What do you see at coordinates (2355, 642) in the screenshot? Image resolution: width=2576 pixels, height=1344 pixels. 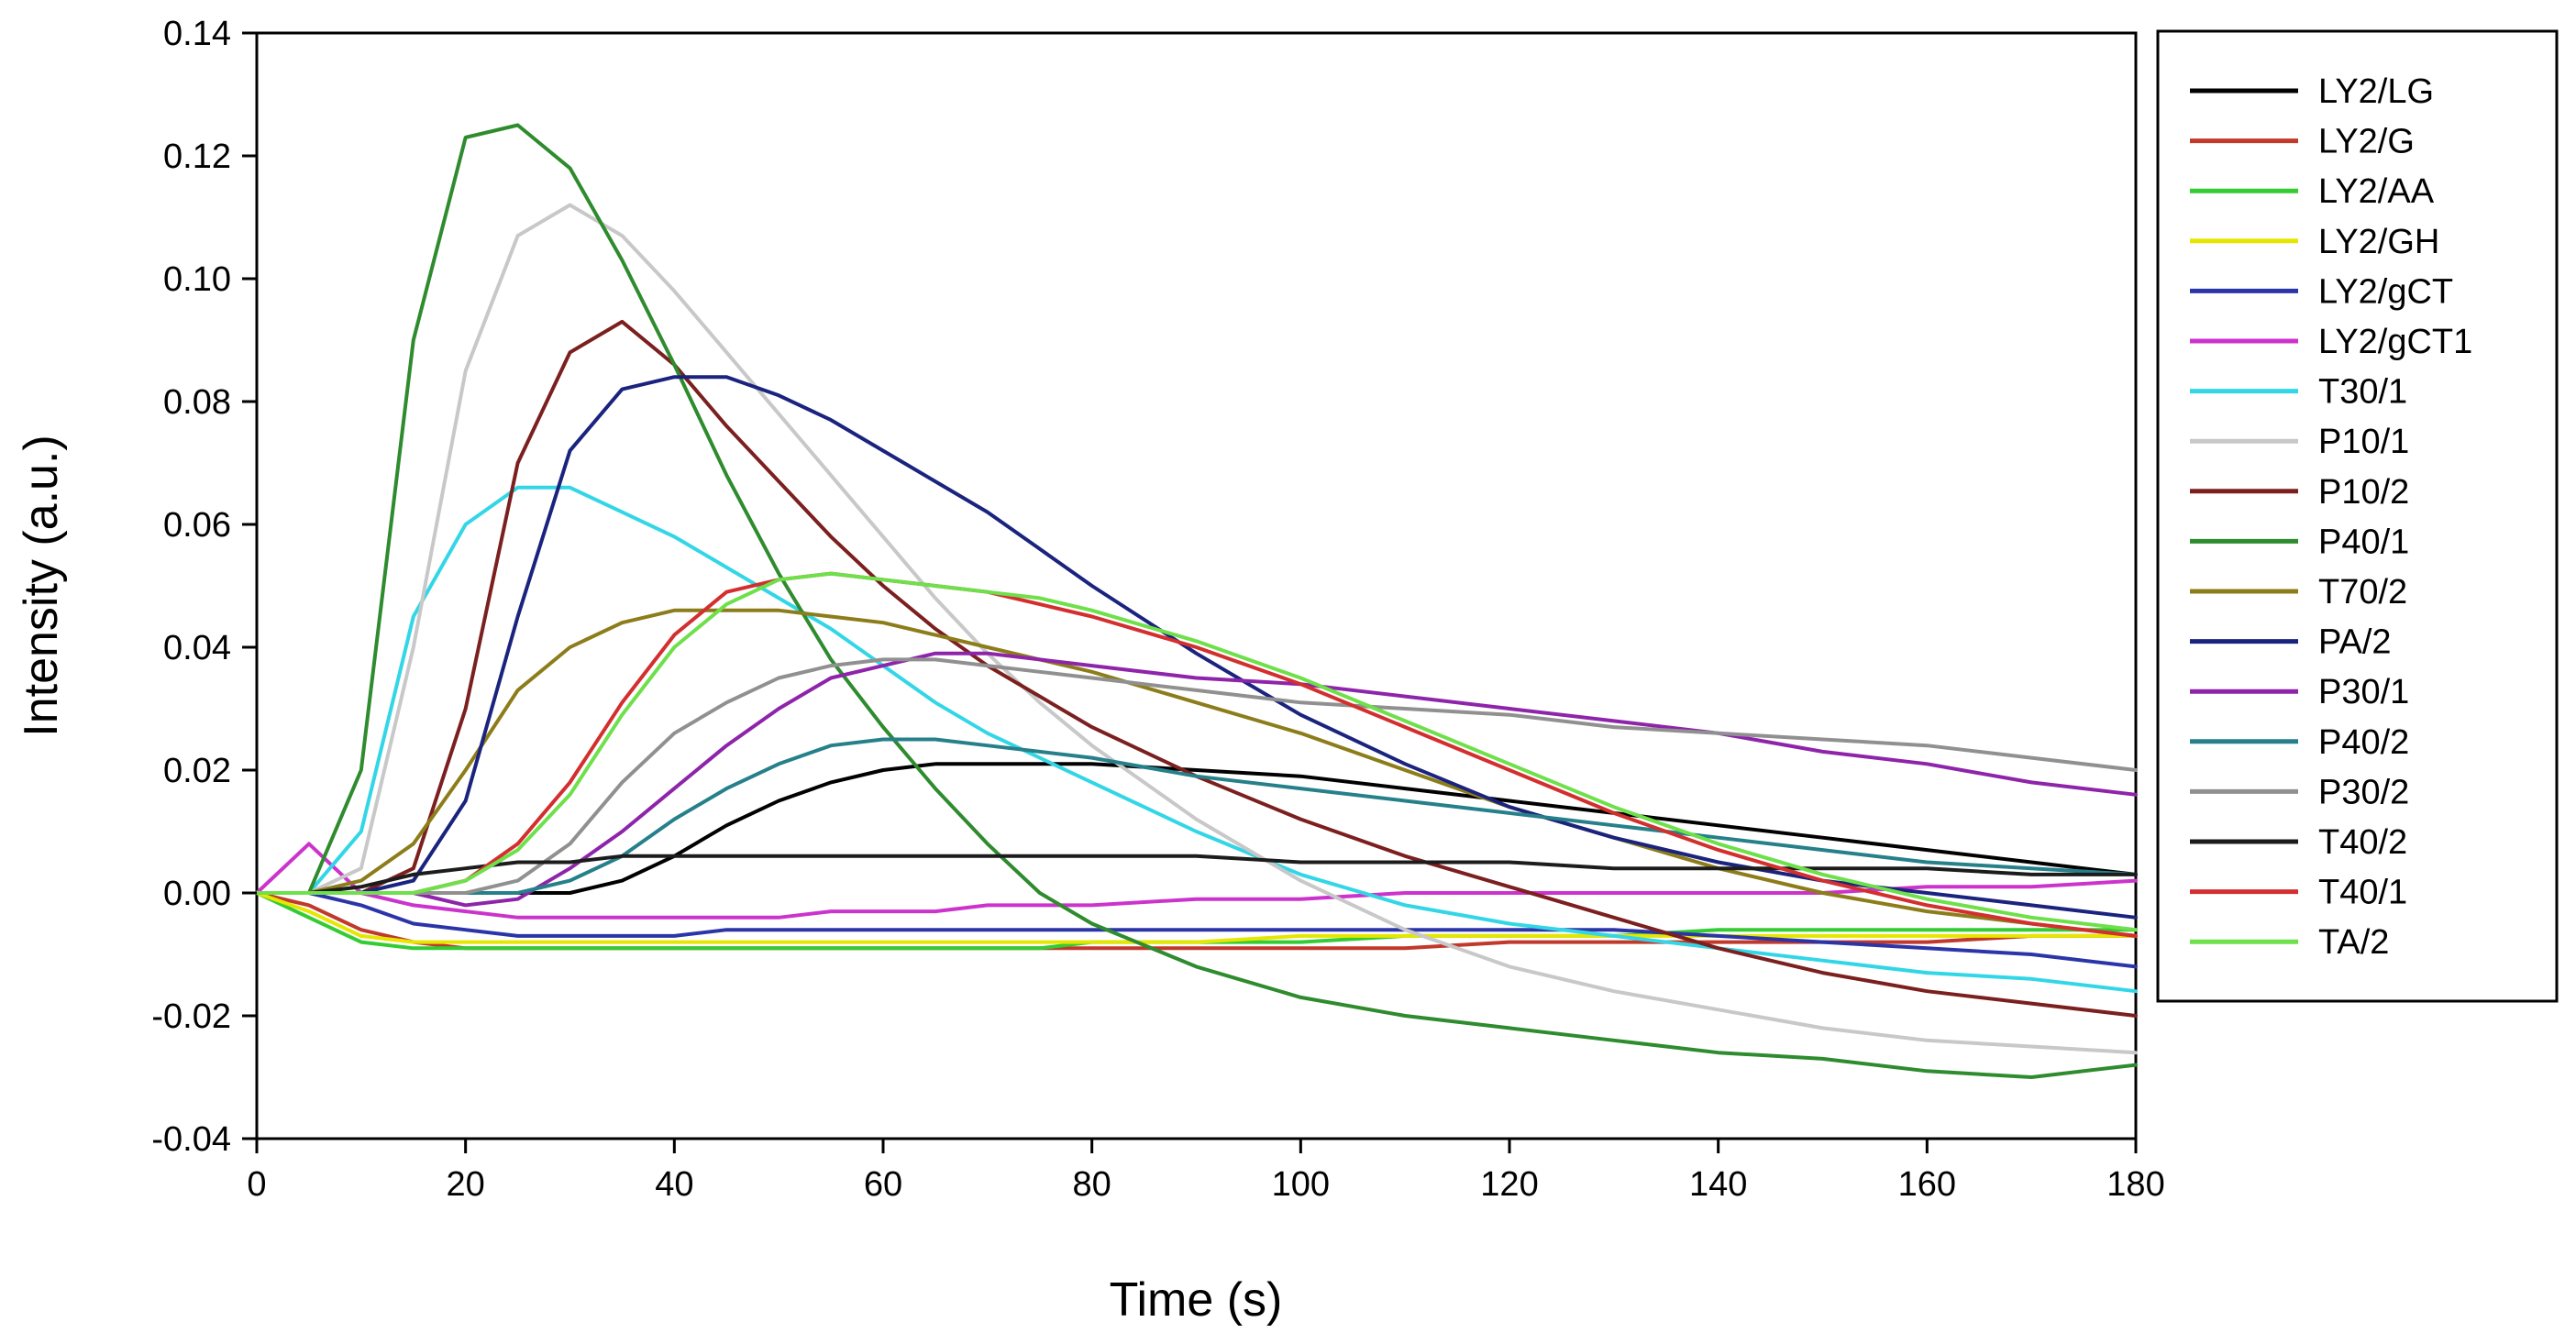 I see `legend-label: PA/2` at bounding box center [2355, 642].